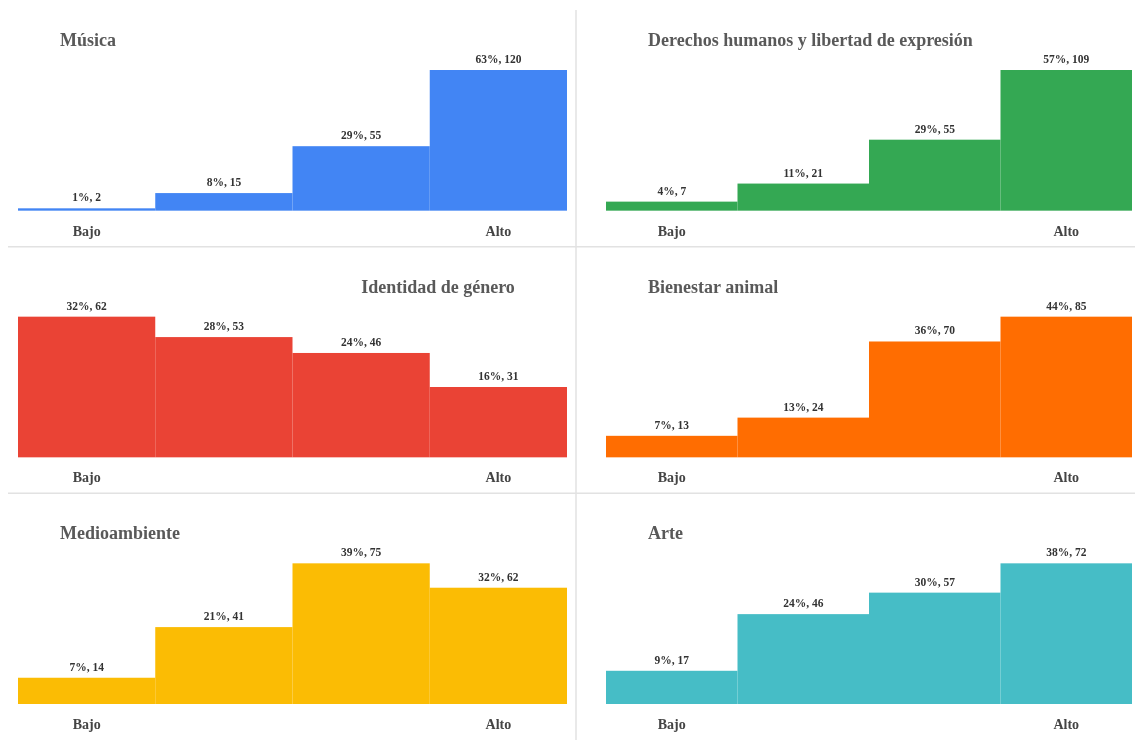 The height and width of the screenshot is (740, 1135). I want to click on chart-title: Identidad de género, so click(438, 286).